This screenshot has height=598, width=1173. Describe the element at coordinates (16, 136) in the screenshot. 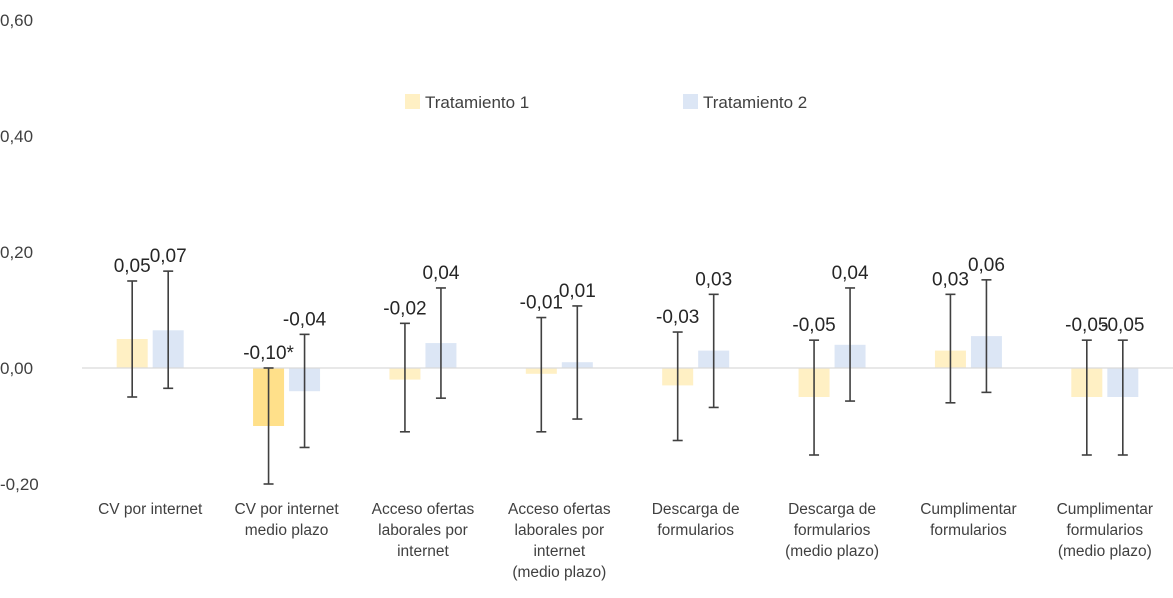

I see `y-tick-label: 0,40` at that location.